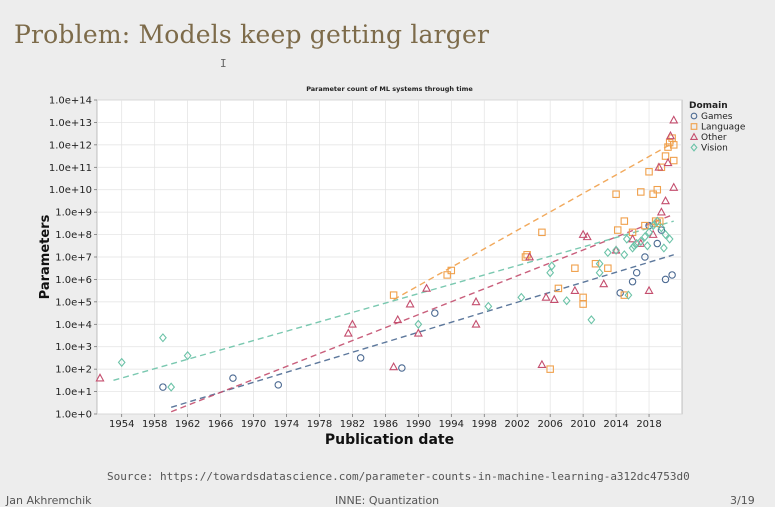  What do you see at coordinates (73, 235) in the screenshot?
I see `y-tick-label: 1.0e+8` at bounding box center [73, 235].